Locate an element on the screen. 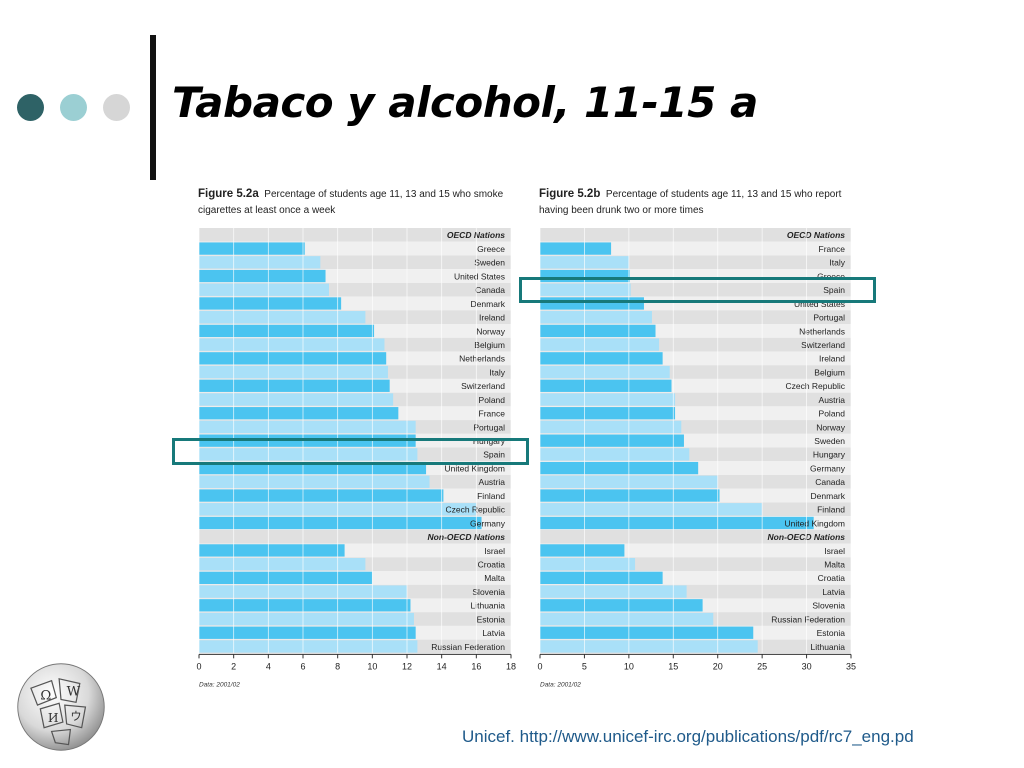 The image size is (1024, 768). x-tick-label: 30 is located at coordinates (807, 666).